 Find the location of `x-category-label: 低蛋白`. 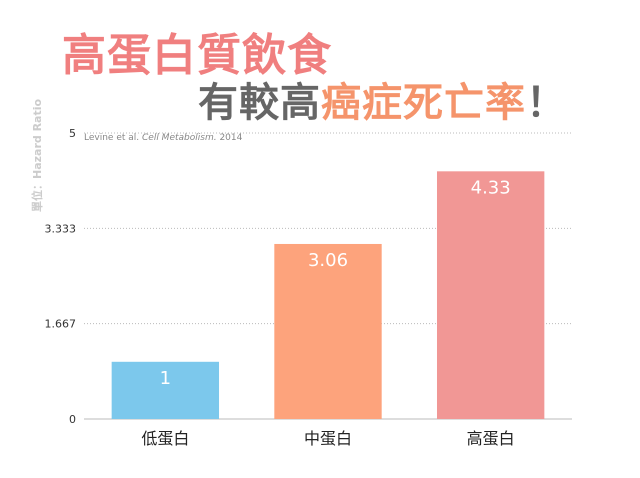

x-category-label: 低蛋白 is located at coordinates (165, 438).